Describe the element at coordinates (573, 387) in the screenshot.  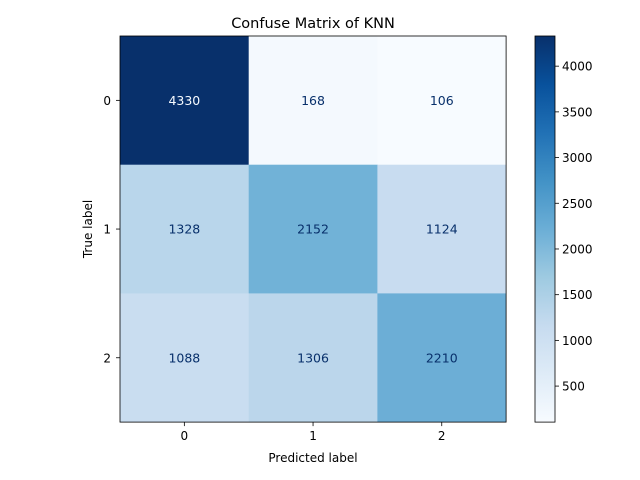
I see `colorbar-tick-label: 500` at that location.